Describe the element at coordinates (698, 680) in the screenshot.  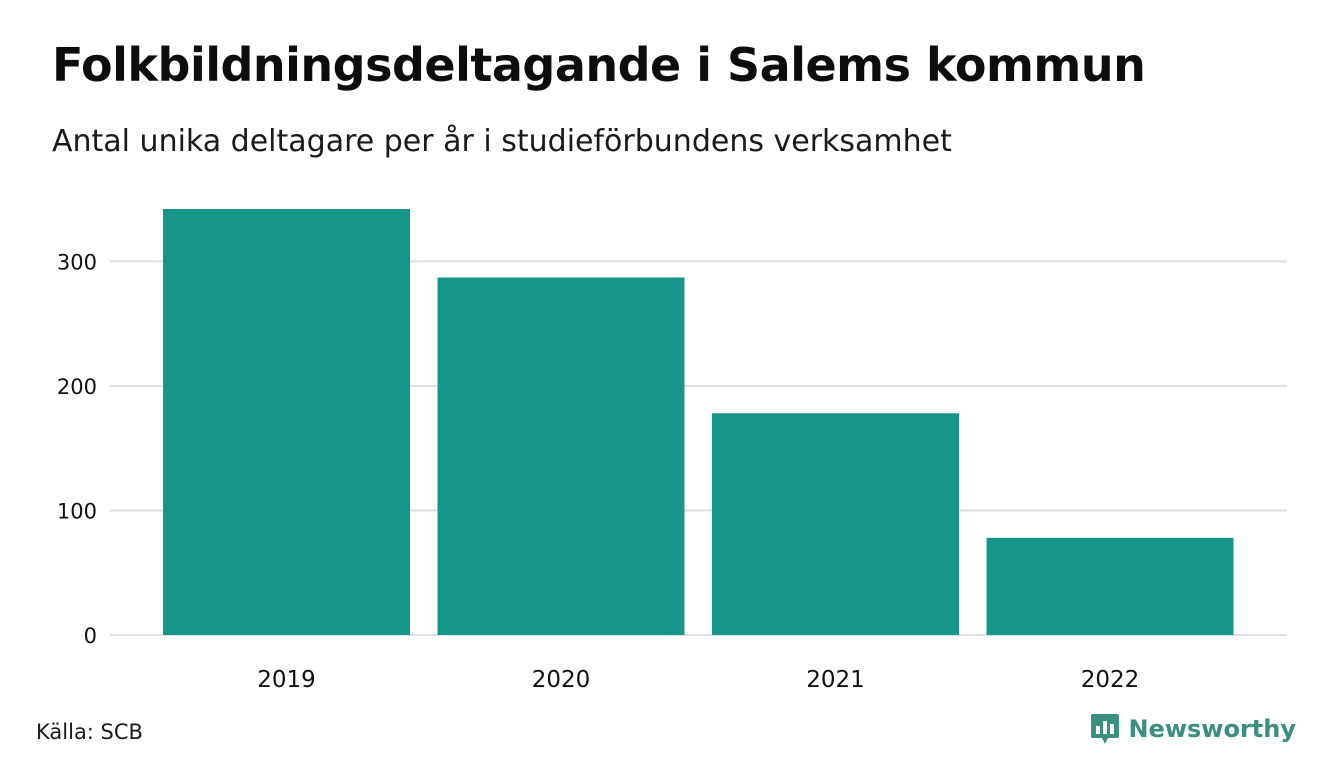
I see `x-axis-ticks: 2019 2020 2021 2022` at that location.